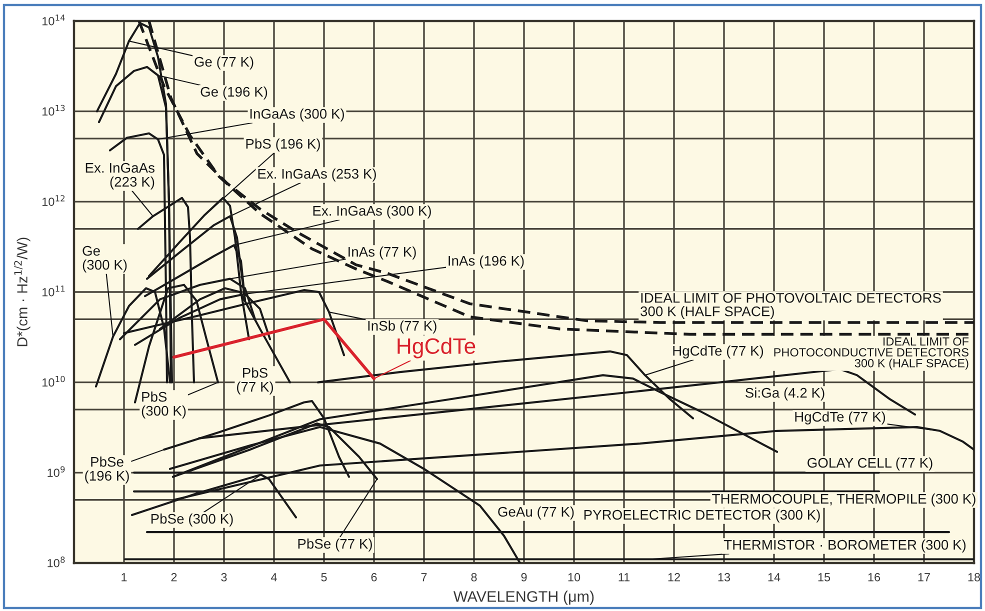 This screenshot has height=611, width=985. Describe the element at coordinates (107, 470) in the screenshot. I see `text: PbSe (196 K)` at that location.